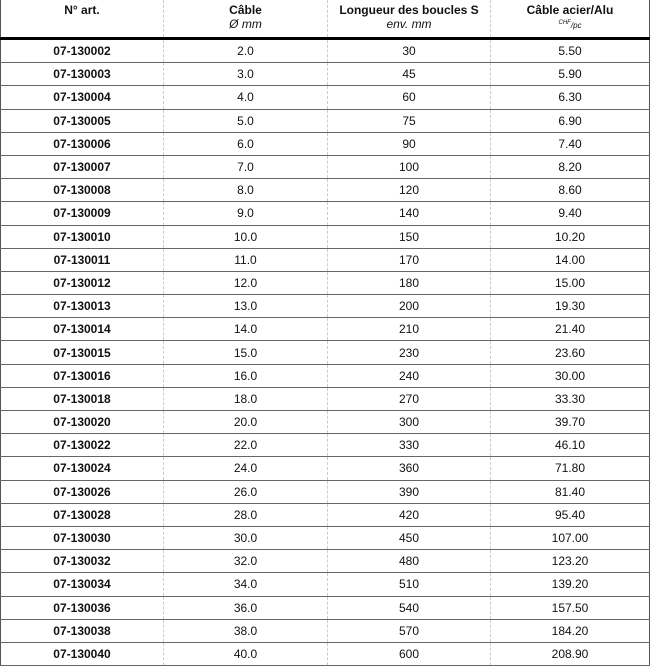 The height and width of the screenshot is (666, 650). Describe the element at coordinates (570, 584) in the screenshot. I see `price-cell: 139.20` at that location.